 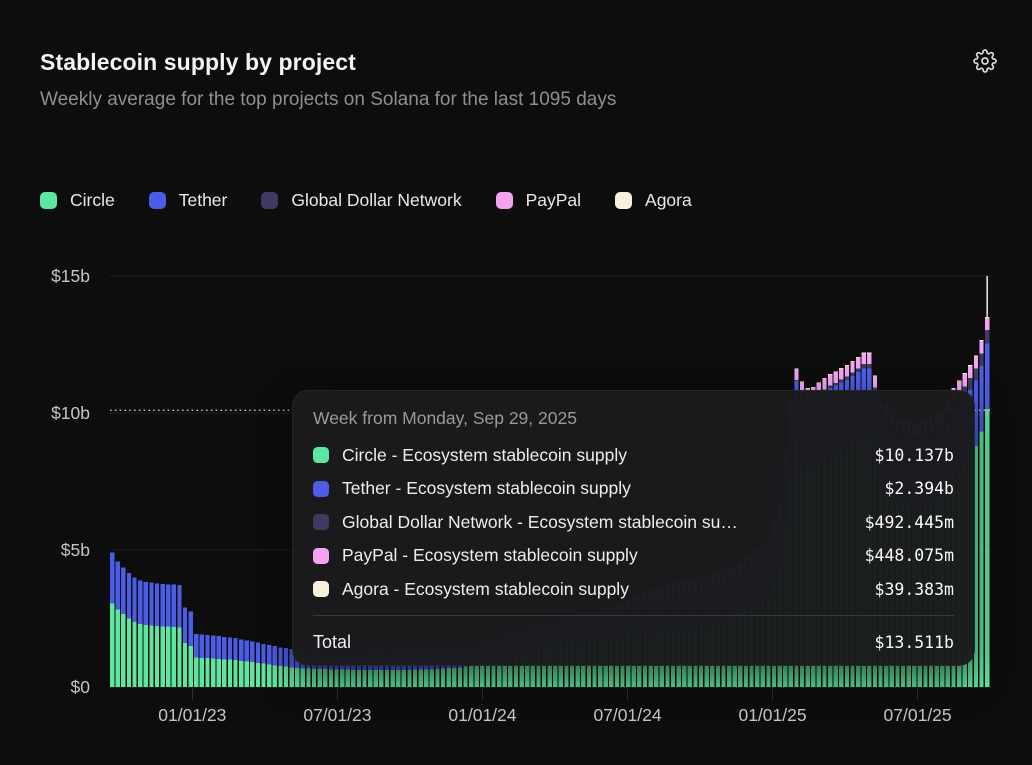 What do you see at coordinates (337, 715) in the screenshot?
I see `x-axis-tick-label: 07/01/23` at bounding box center [337, 715].